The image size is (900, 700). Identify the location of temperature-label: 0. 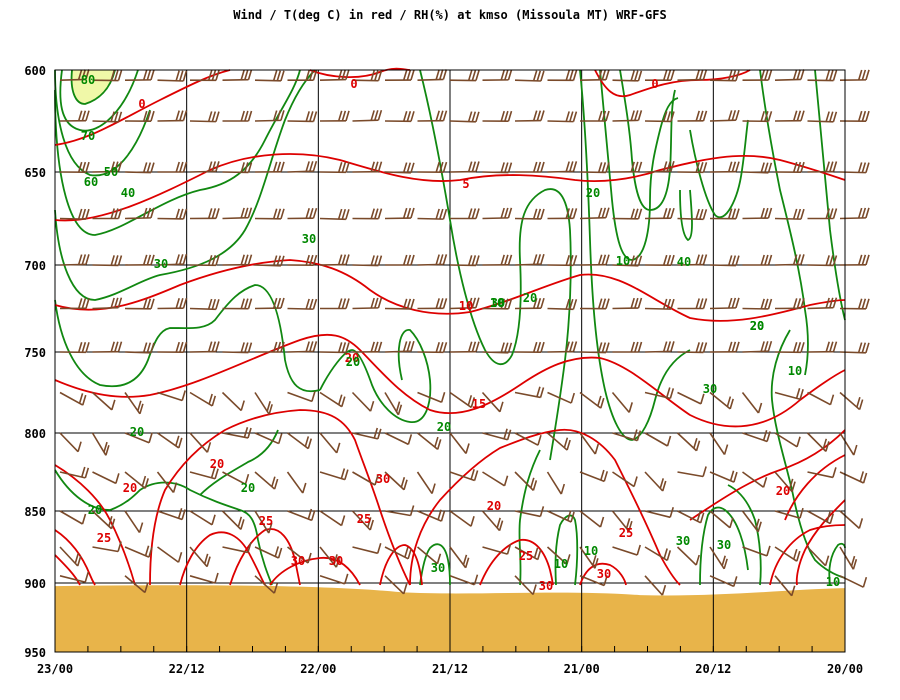
(353, 84).